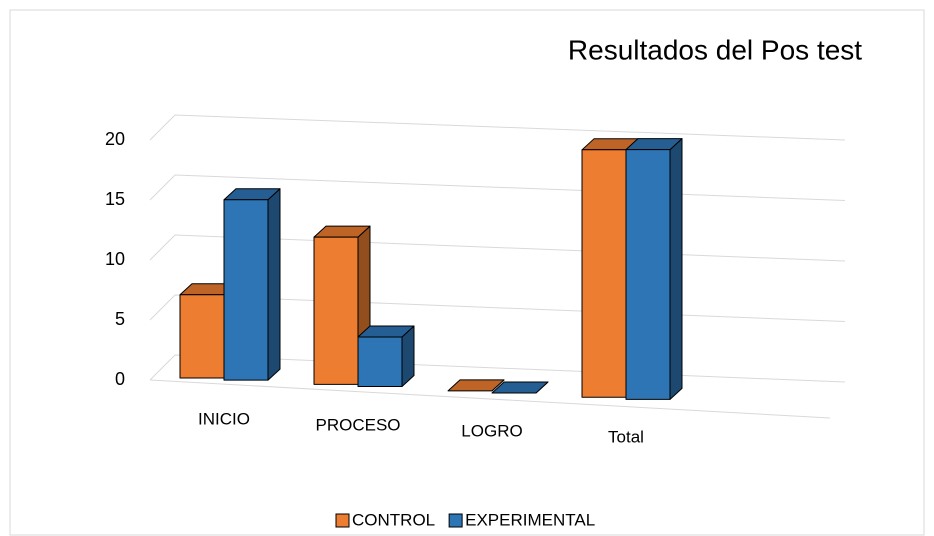  What do you see at coordinates (626, 436) in the screenshot?
I see `x-tick-label: Total` at bounding box center [626, 436].